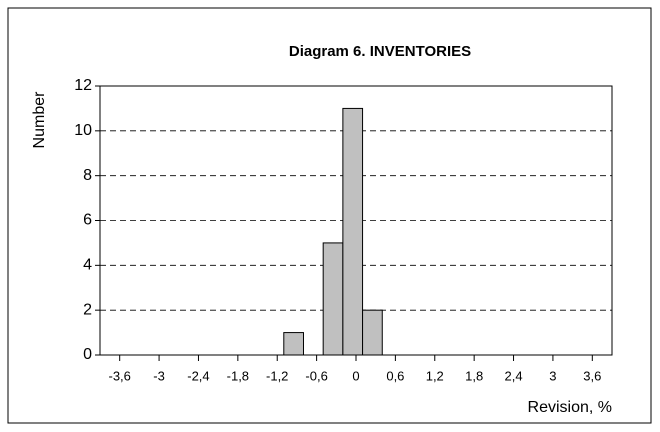 The image size is (660, 432). What do you see at coordinates (552, 375) in the screenshot?
I see `x-tick-label: 3` at bounding box center [552, 375].